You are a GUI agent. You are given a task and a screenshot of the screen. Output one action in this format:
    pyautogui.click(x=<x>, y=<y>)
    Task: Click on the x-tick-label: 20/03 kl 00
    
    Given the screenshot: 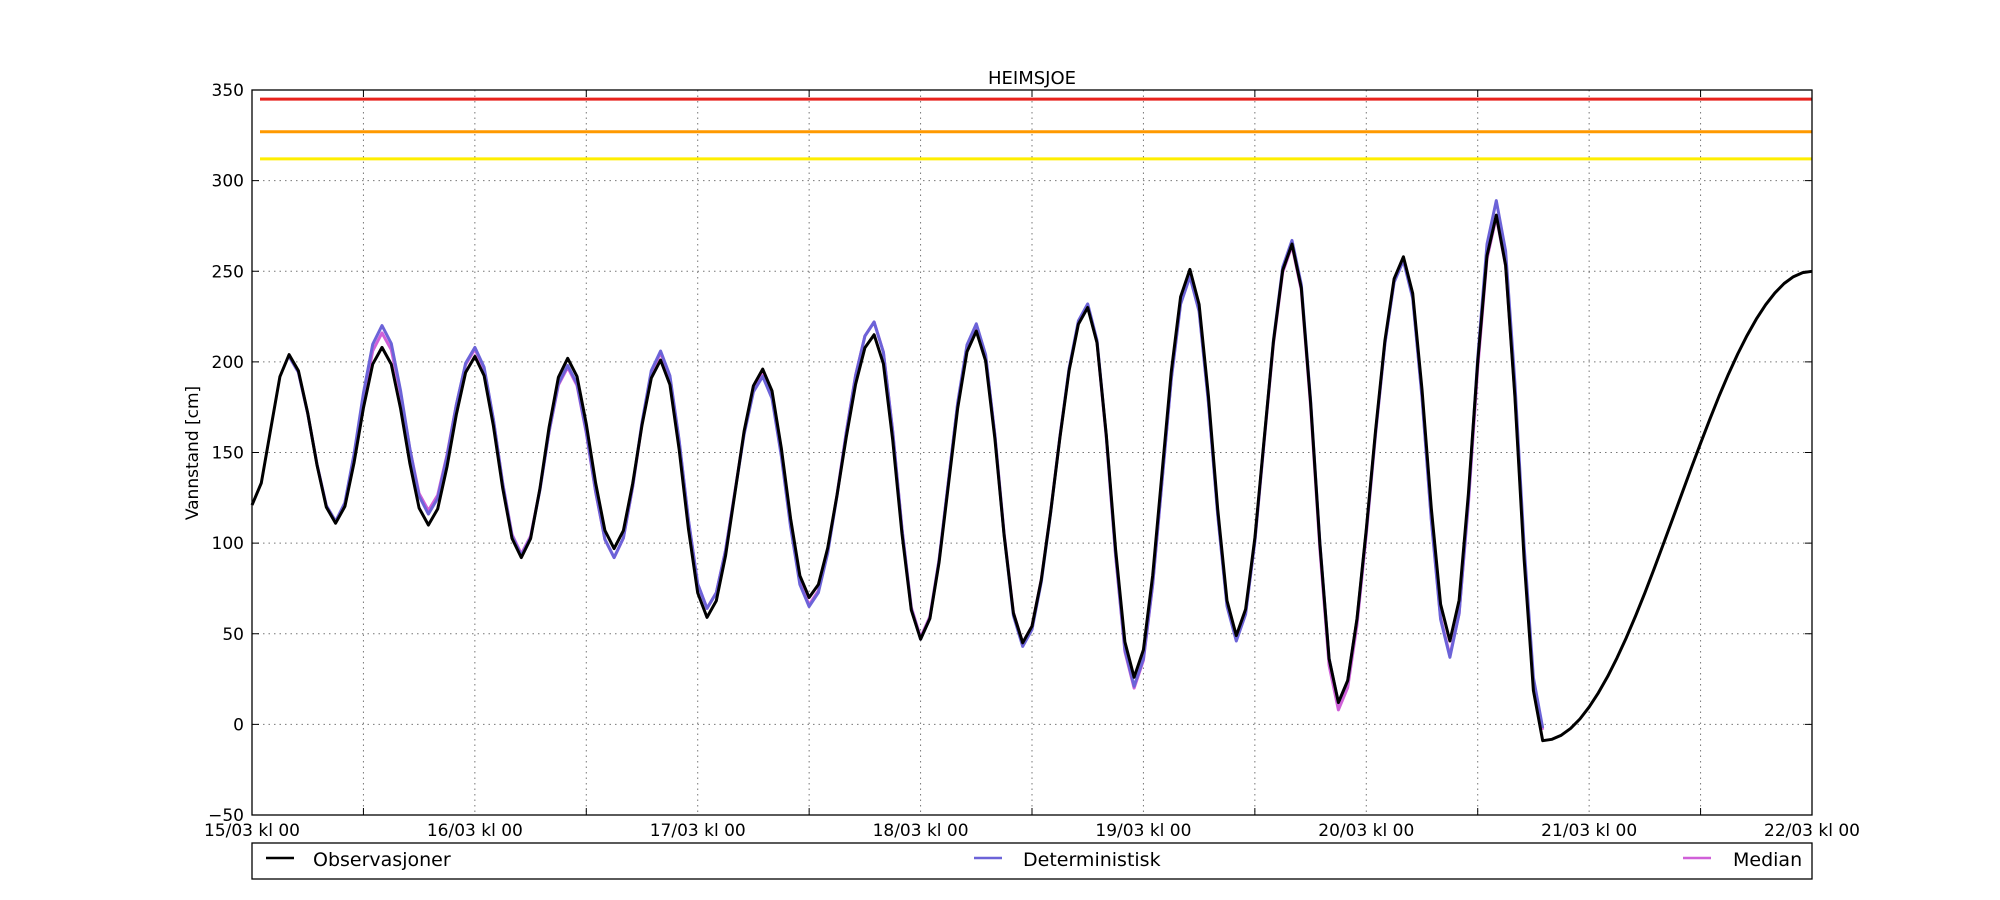 What is the action you would take?
    pyautogui.click(x=1366, y=831)
    